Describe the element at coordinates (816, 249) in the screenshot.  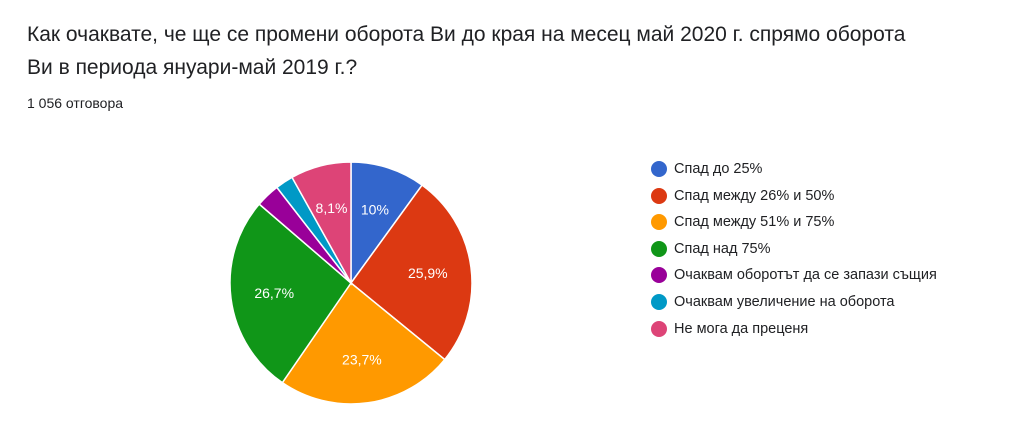
I see `legend-item: Спад над 75%` at that location.